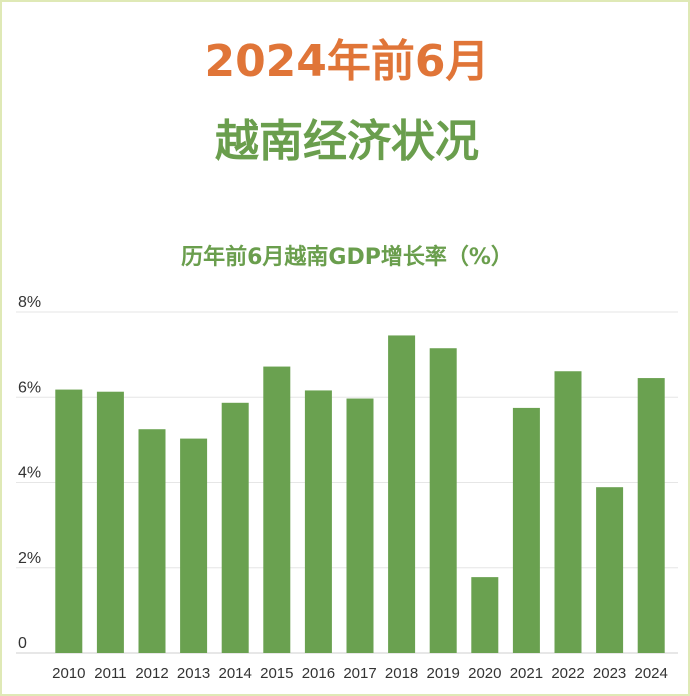 The image size is (690, 696). Describe the element at coordinates (152, 541) in the screenshot. I see `bar-2012` at that location.